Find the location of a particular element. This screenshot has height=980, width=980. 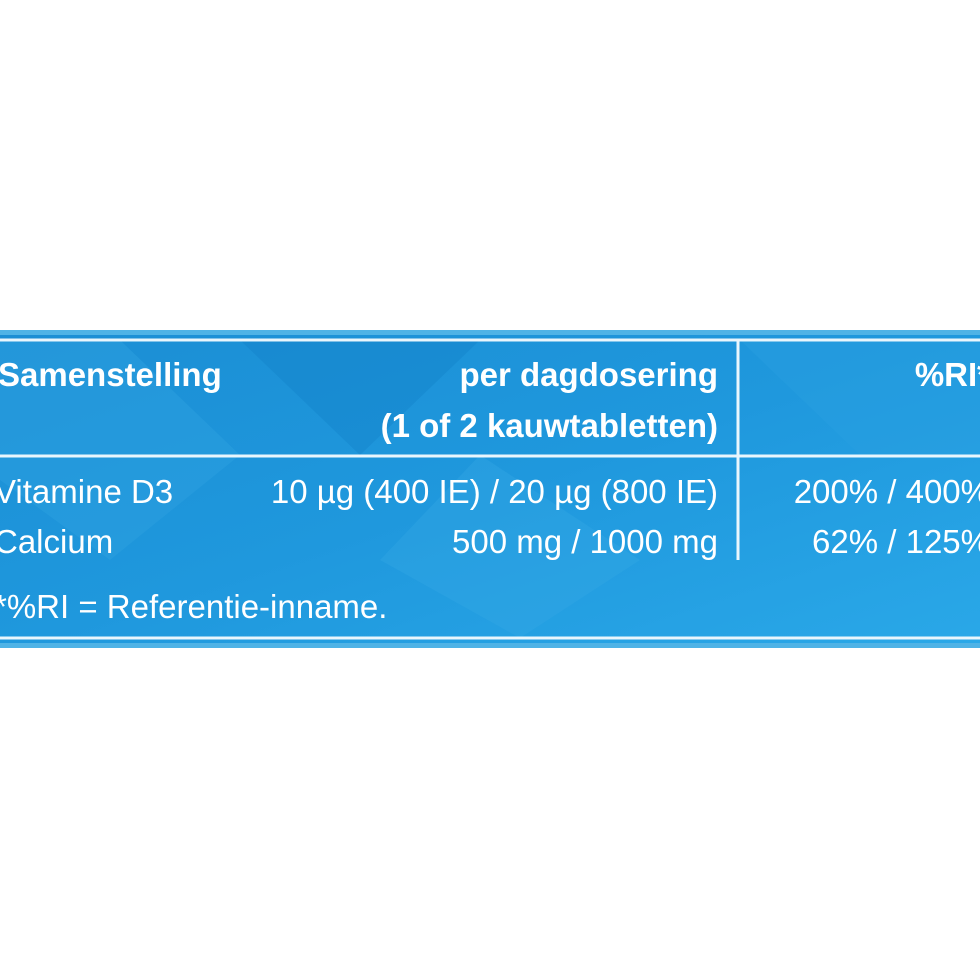

row-label: Calcium is located at coordinates (56, 541).